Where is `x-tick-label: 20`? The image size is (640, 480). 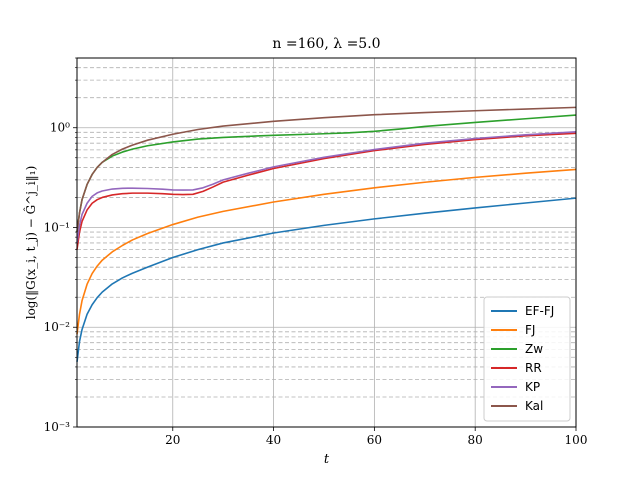 x-tick-label: 20 is located at coordinates (172, 440).